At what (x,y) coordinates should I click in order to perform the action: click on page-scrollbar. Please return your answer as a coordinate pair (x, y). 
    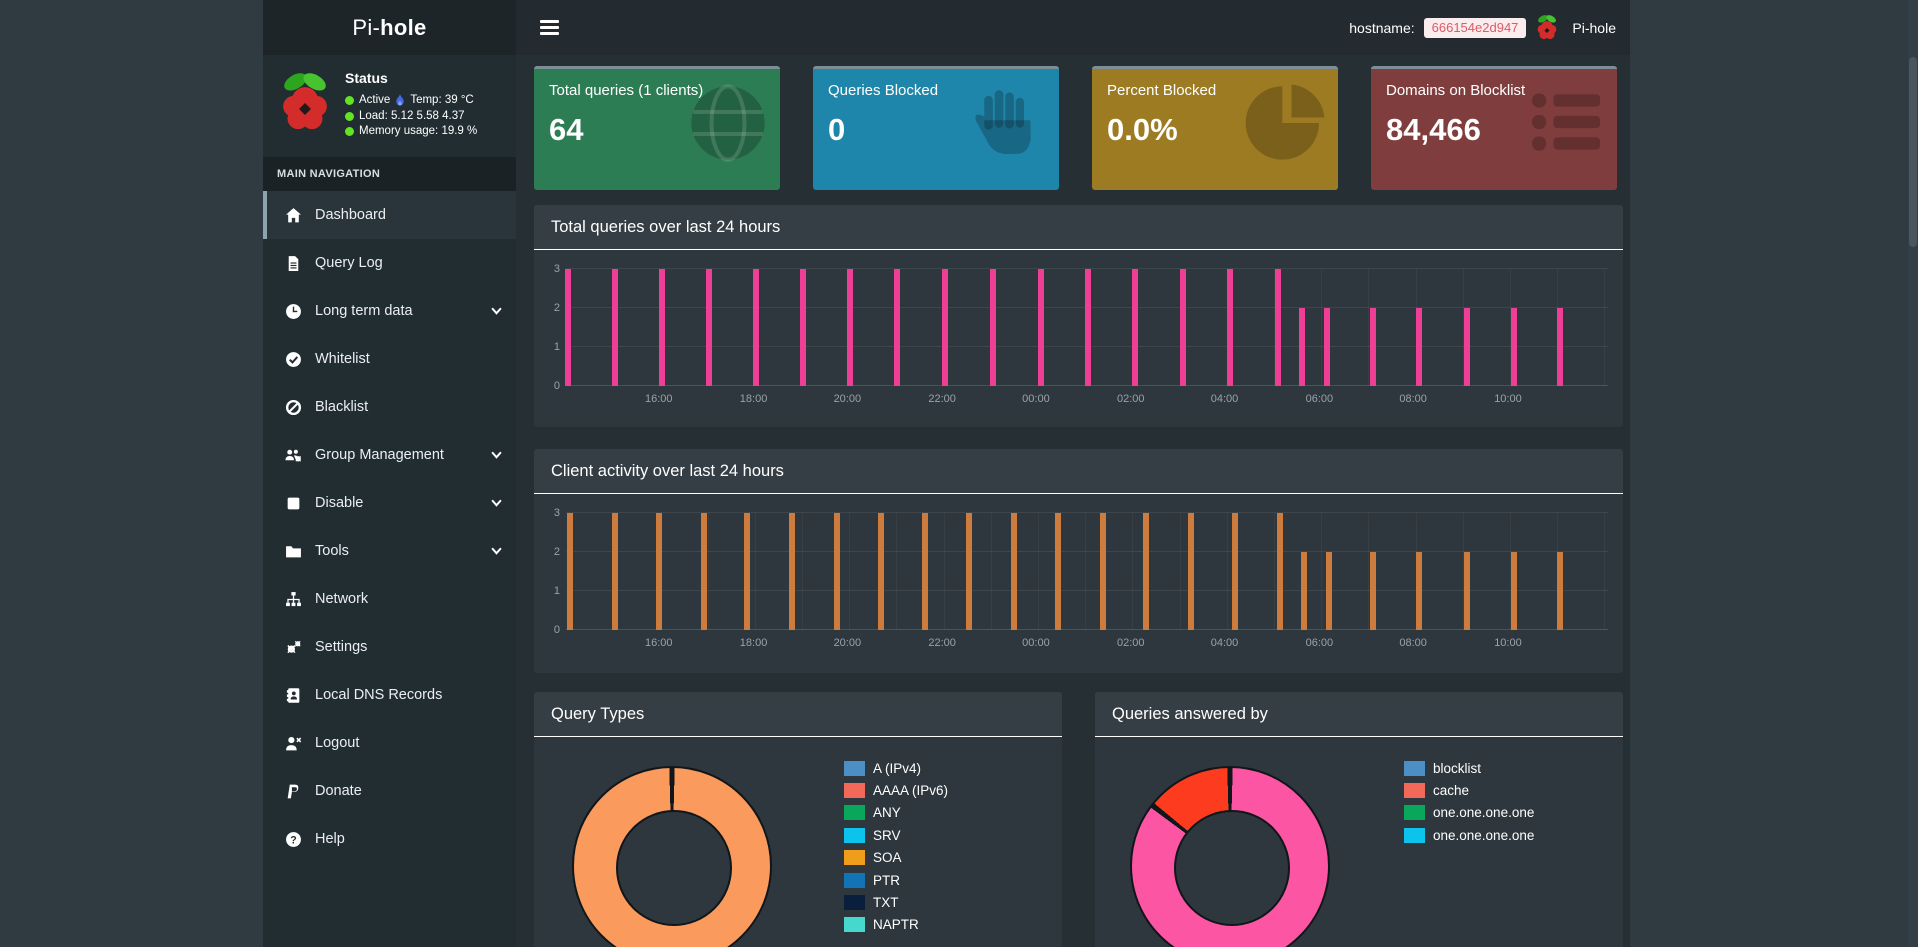
    Looking at the image, I should click on (1913, 473).